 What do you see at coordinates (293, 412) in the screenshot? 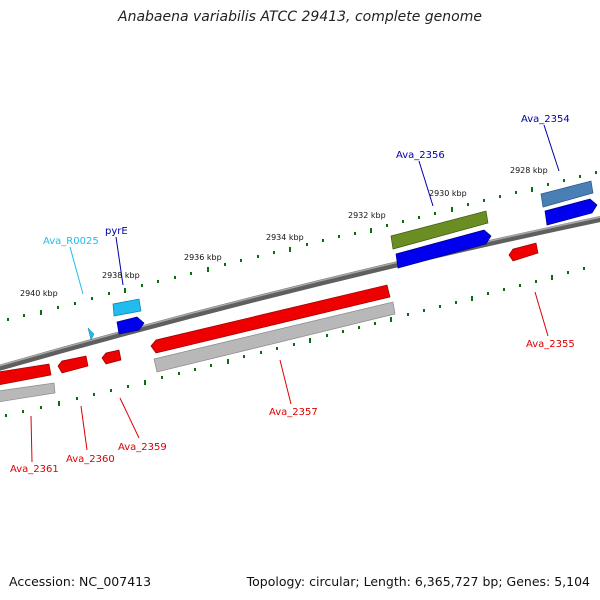
I see `label-ava-2357: Ava_2357` at bounding box center [293, 412].